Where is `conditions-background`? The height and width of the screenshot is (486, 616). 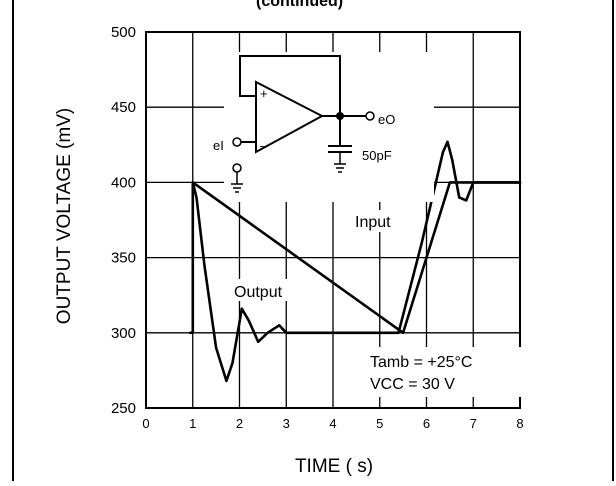
conditions-background is located at coordinates (440, 372).